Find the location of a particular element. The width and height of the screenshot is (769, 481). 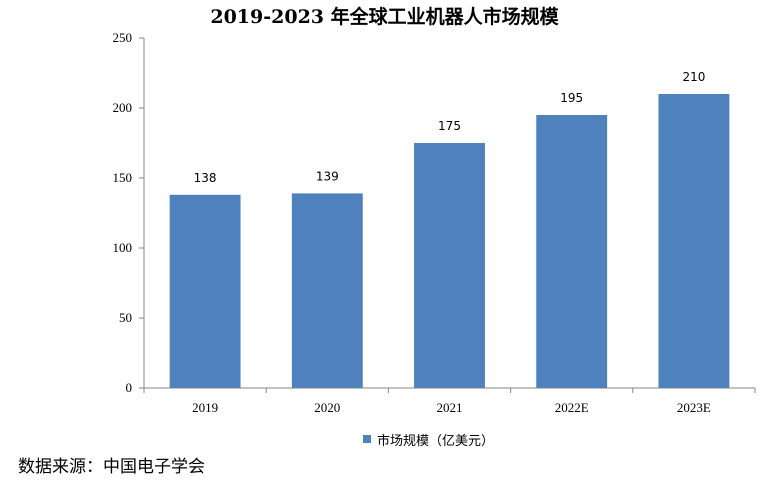

y-tick-label: 250 is located at coordinates (123, 37).